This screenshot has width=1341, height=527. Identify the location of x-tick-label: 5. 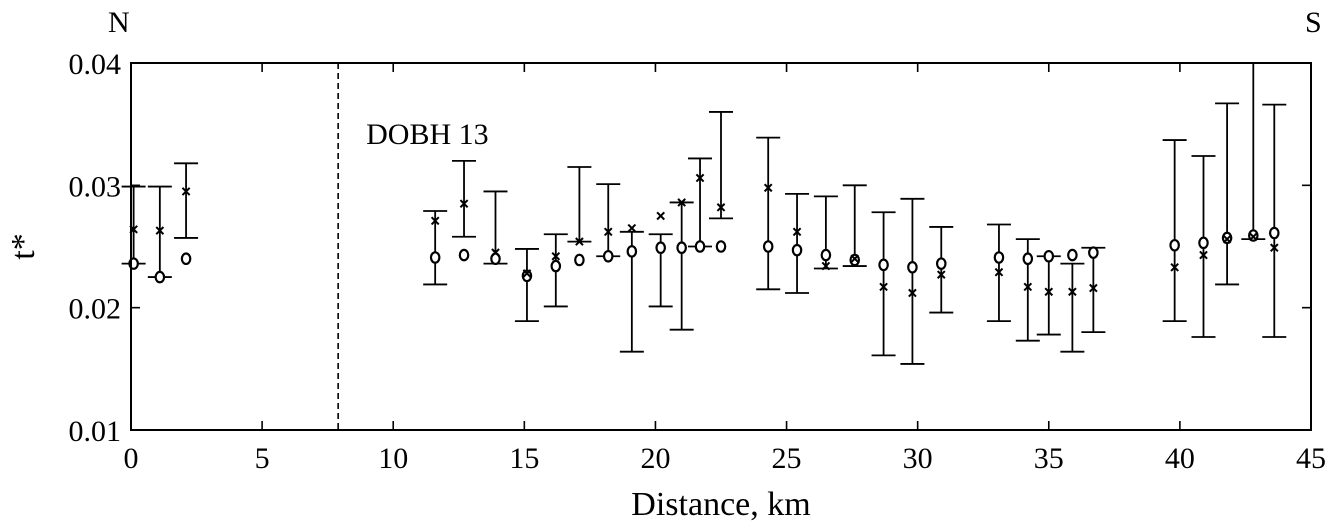
(262, 458).